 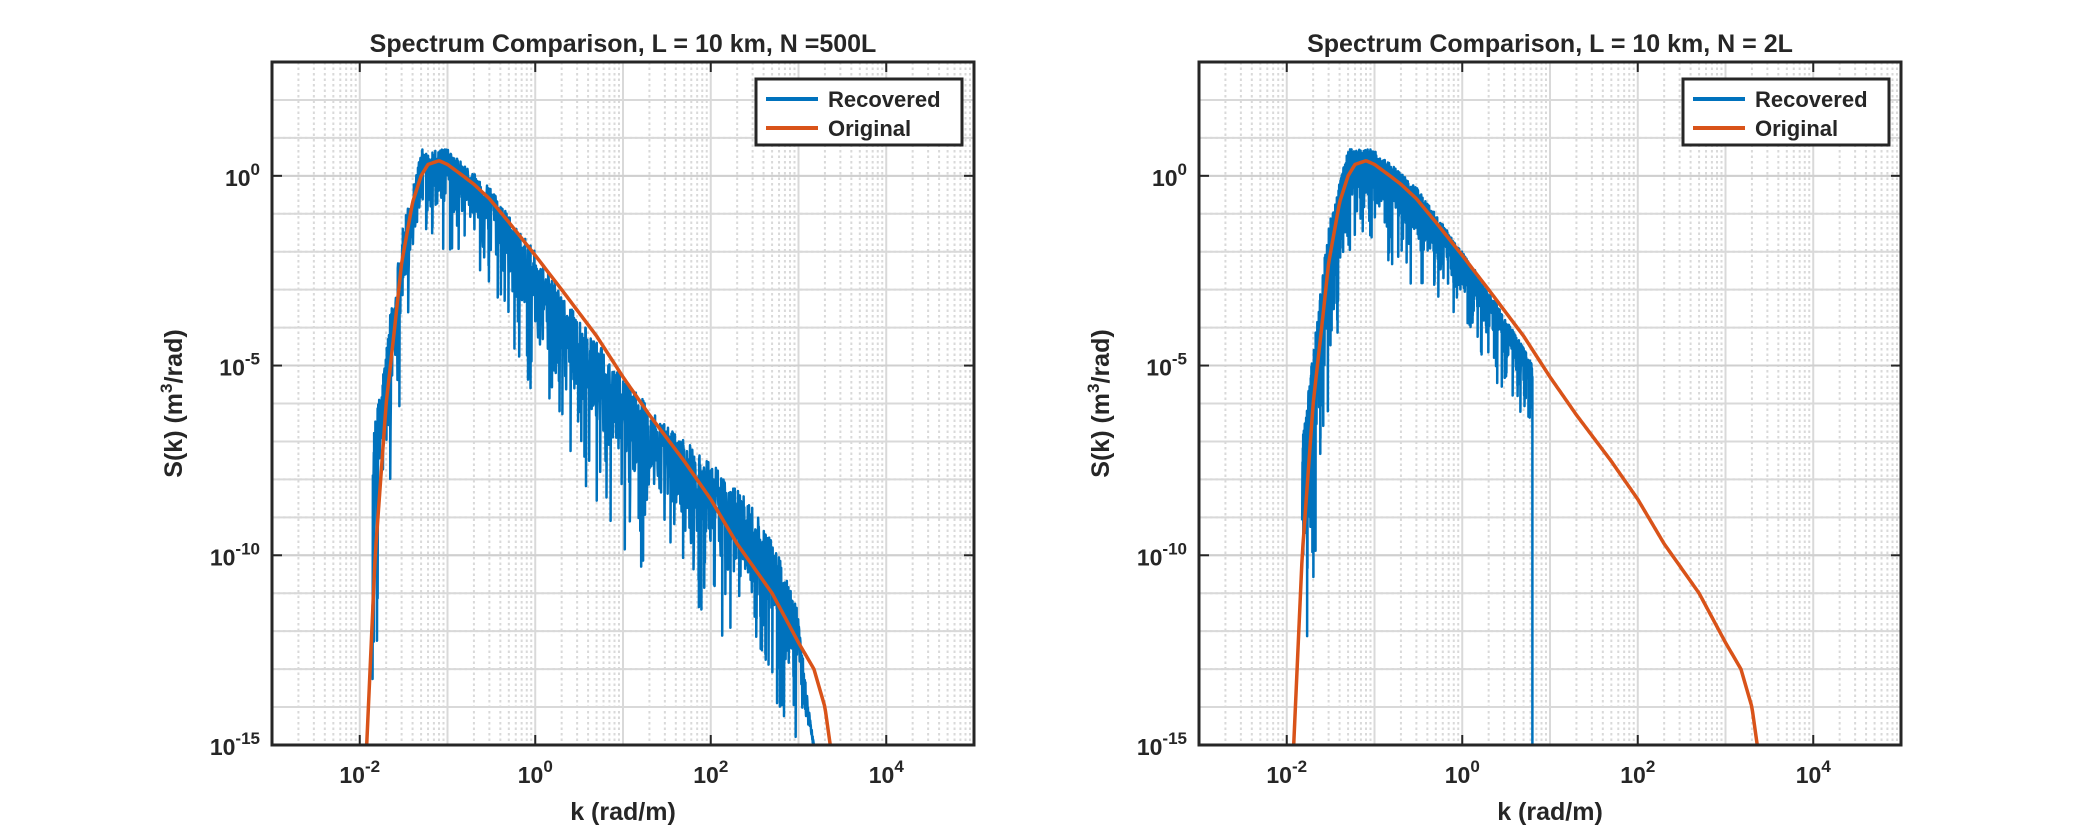 I want to click on chart-title: Spectrum Comparison, L = 10 km, N =500L, so click(x=623, y=44).